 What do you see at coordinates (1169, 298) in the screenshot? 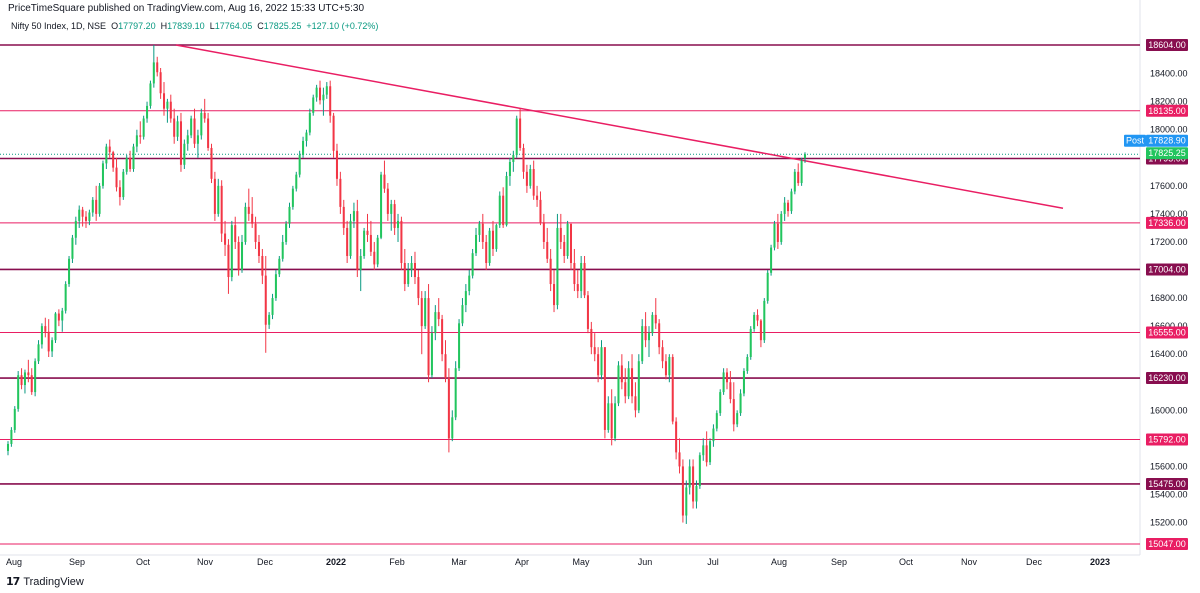
I see `y-tick-label: 16800.00` at bounding box center [1169, 298].